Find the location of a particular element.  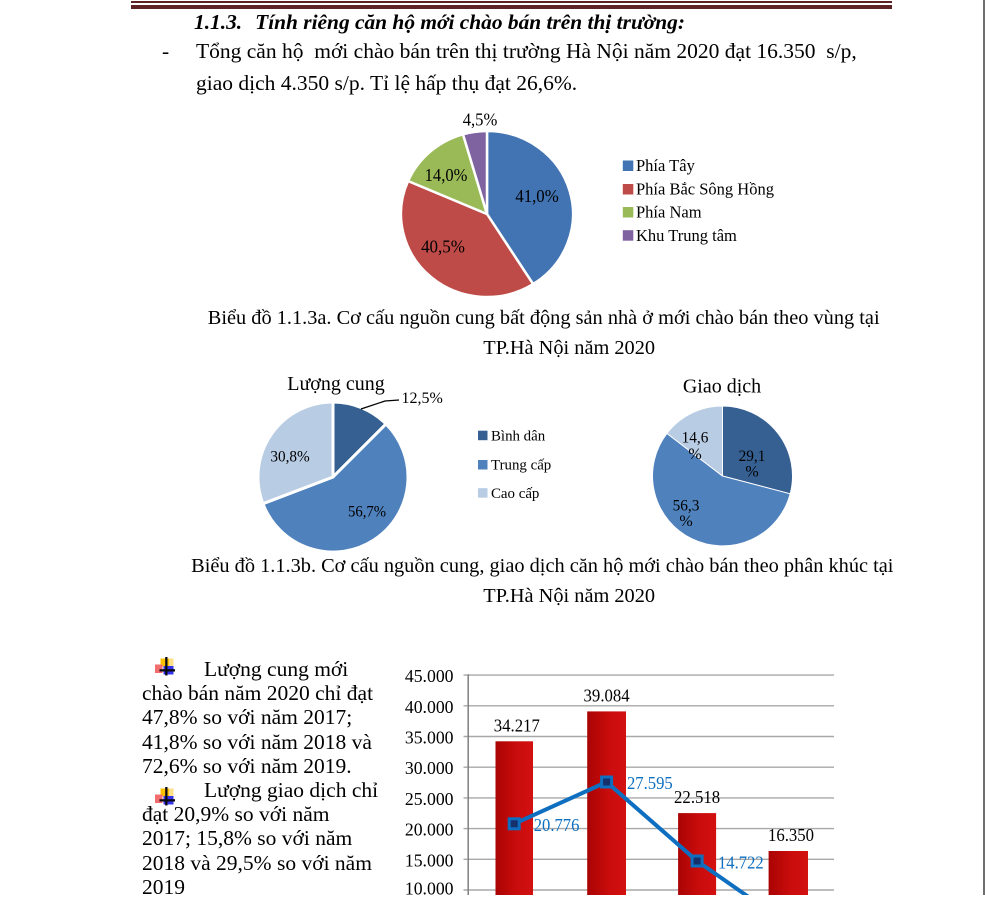

svg-text: 15.000 is located at coordinates (429, 860).